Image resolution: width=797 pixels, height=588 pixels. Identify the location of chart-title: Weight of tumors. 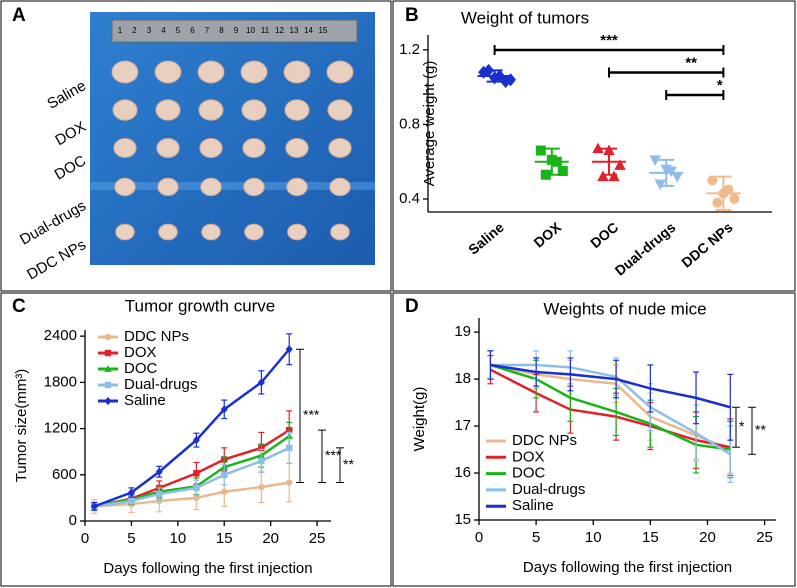
(525, 17).